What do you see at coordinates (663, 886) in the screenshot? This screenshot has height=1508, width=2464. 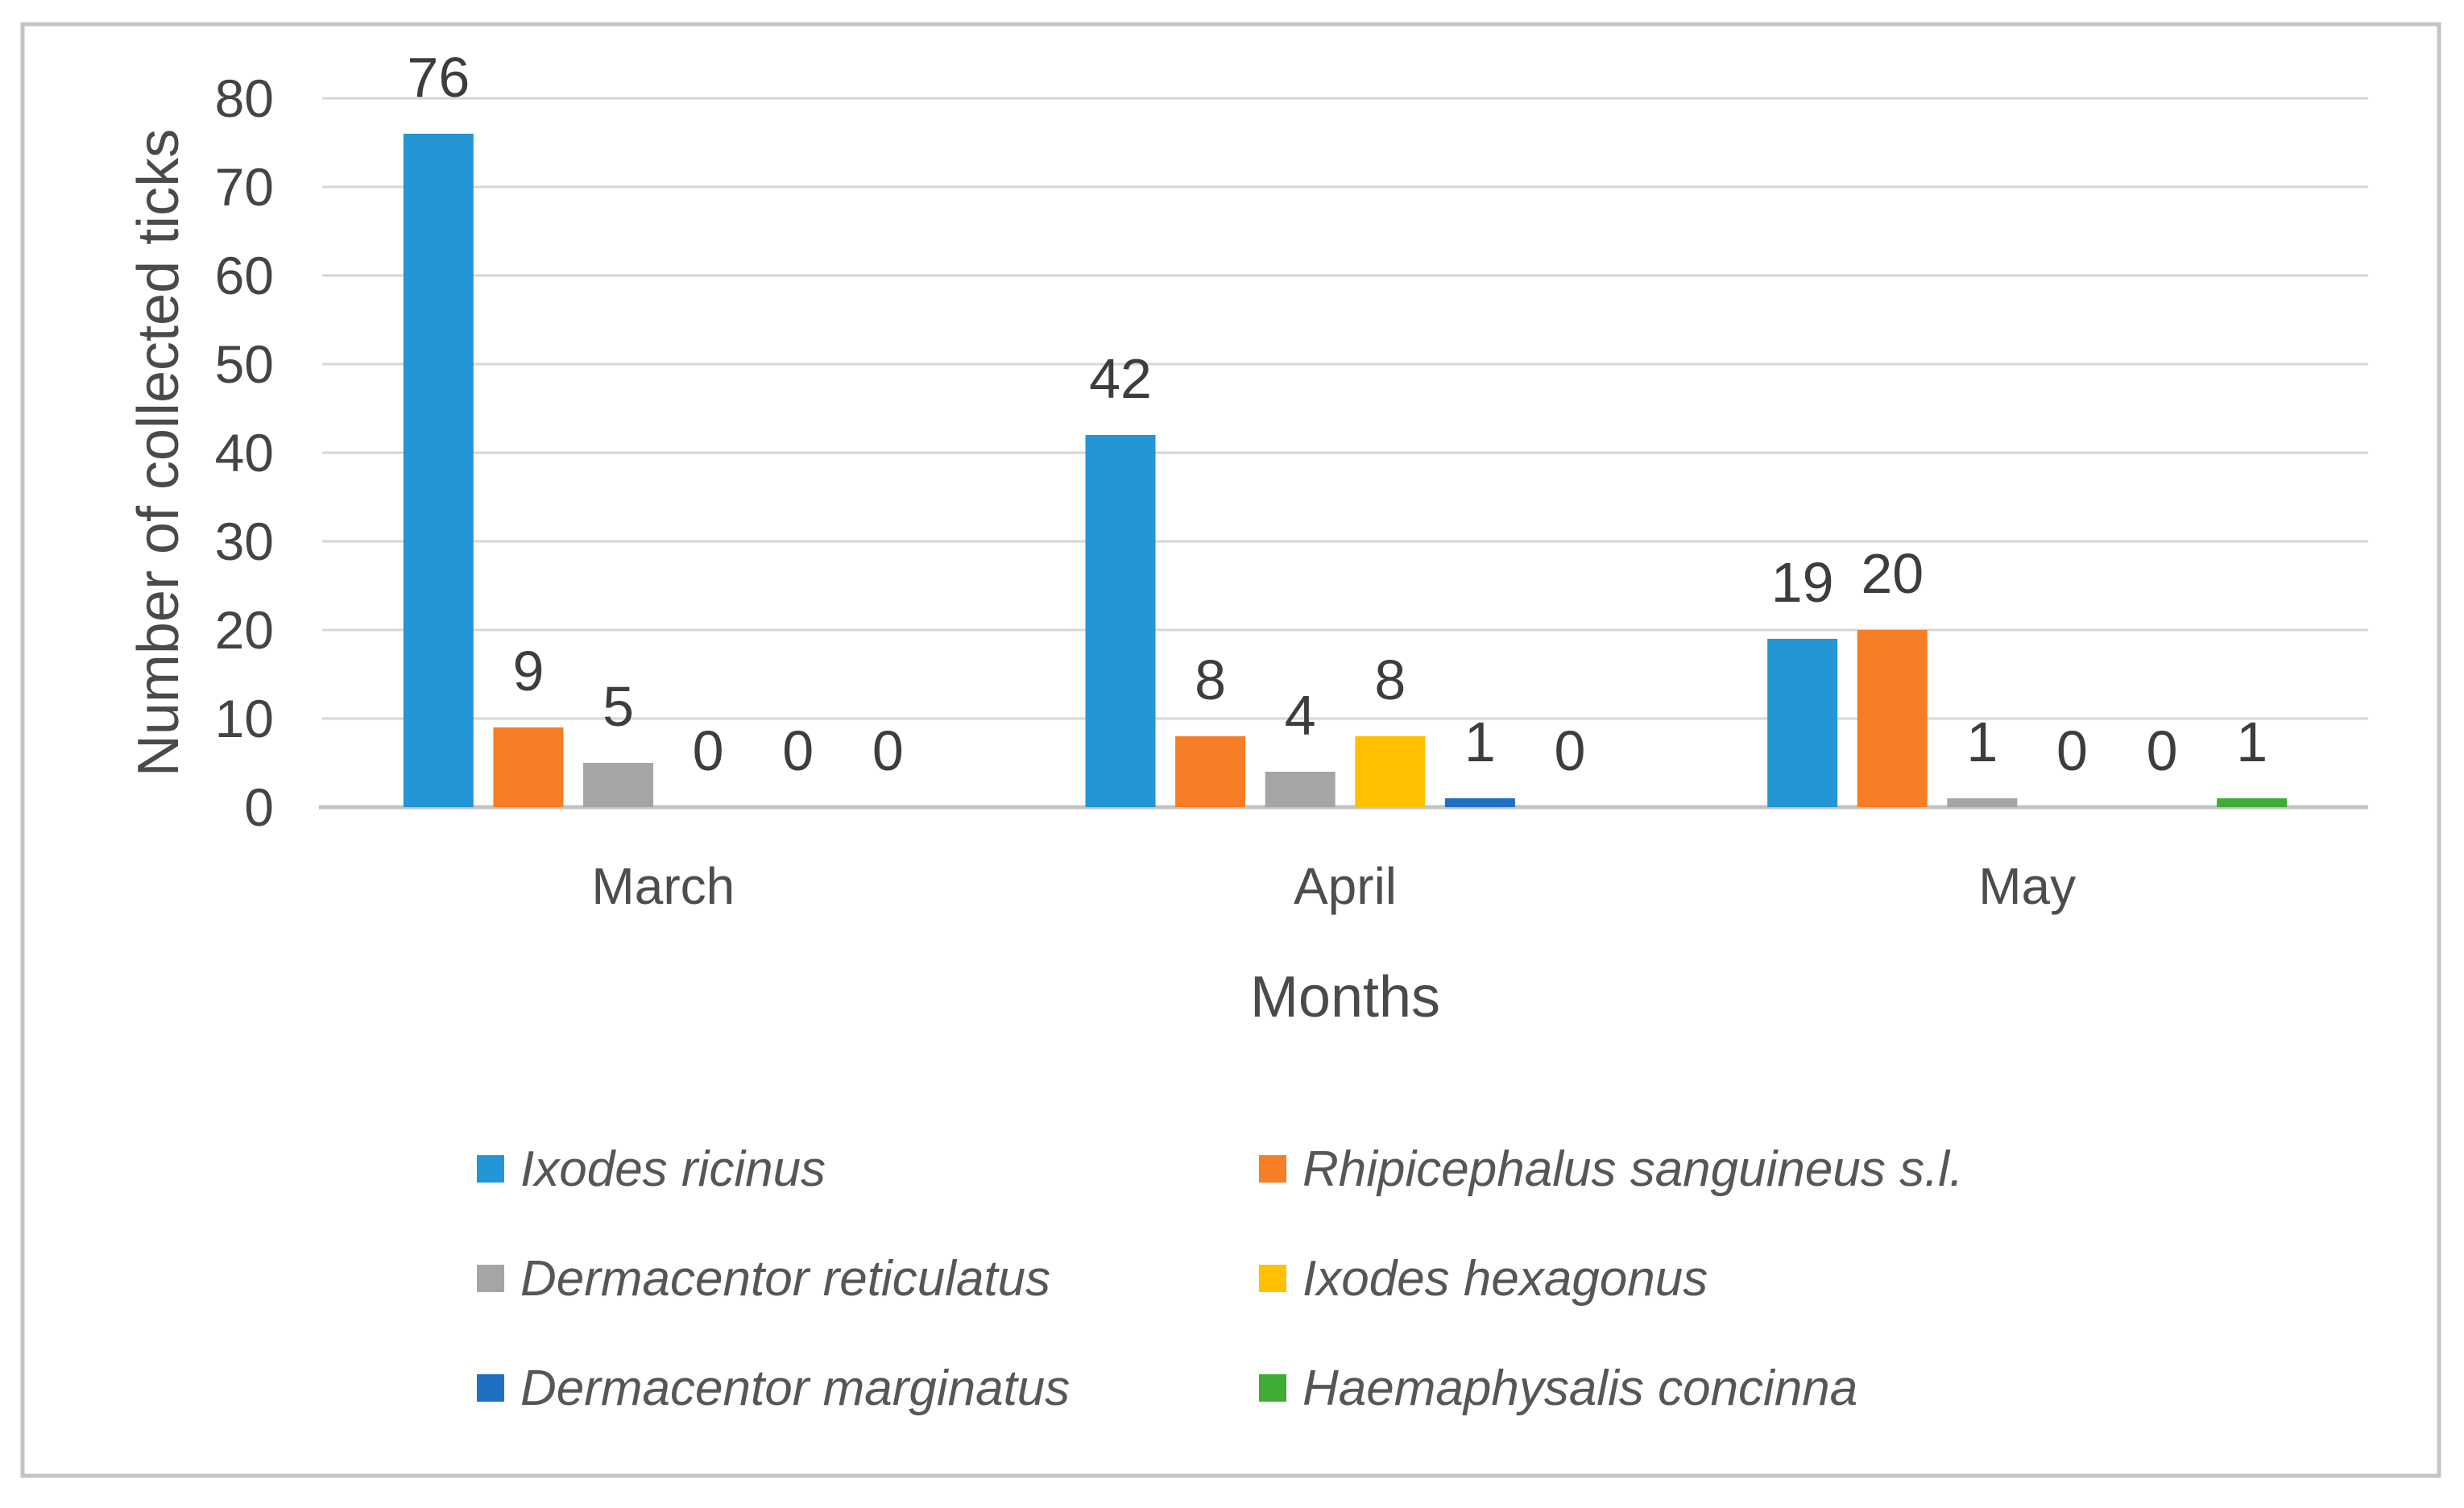 I see `x-tick-label-march: March` at bounding box center [663, 886].